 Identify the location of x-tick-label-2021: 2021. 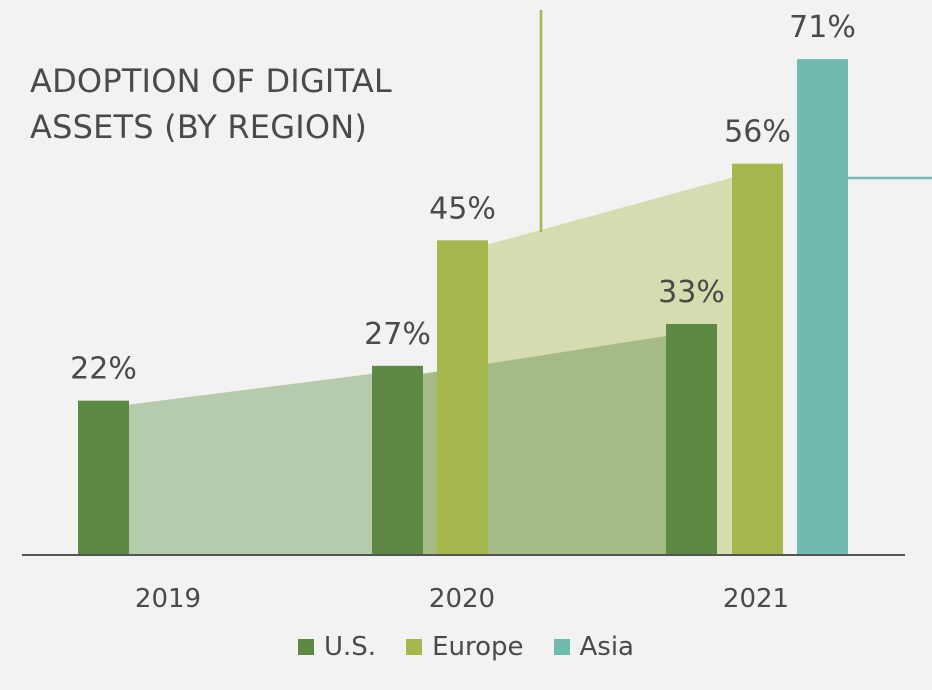
(756, 599).